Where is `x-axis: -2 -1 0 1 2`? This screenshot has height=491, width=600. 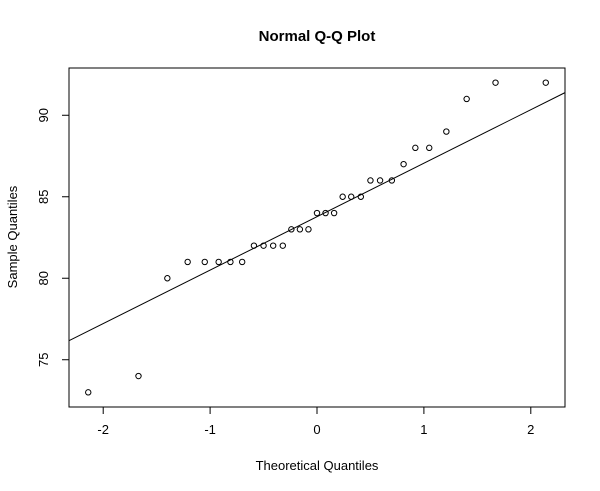 x-axis: -2 -1 0 1 2 is located at coordinates (315, 421).